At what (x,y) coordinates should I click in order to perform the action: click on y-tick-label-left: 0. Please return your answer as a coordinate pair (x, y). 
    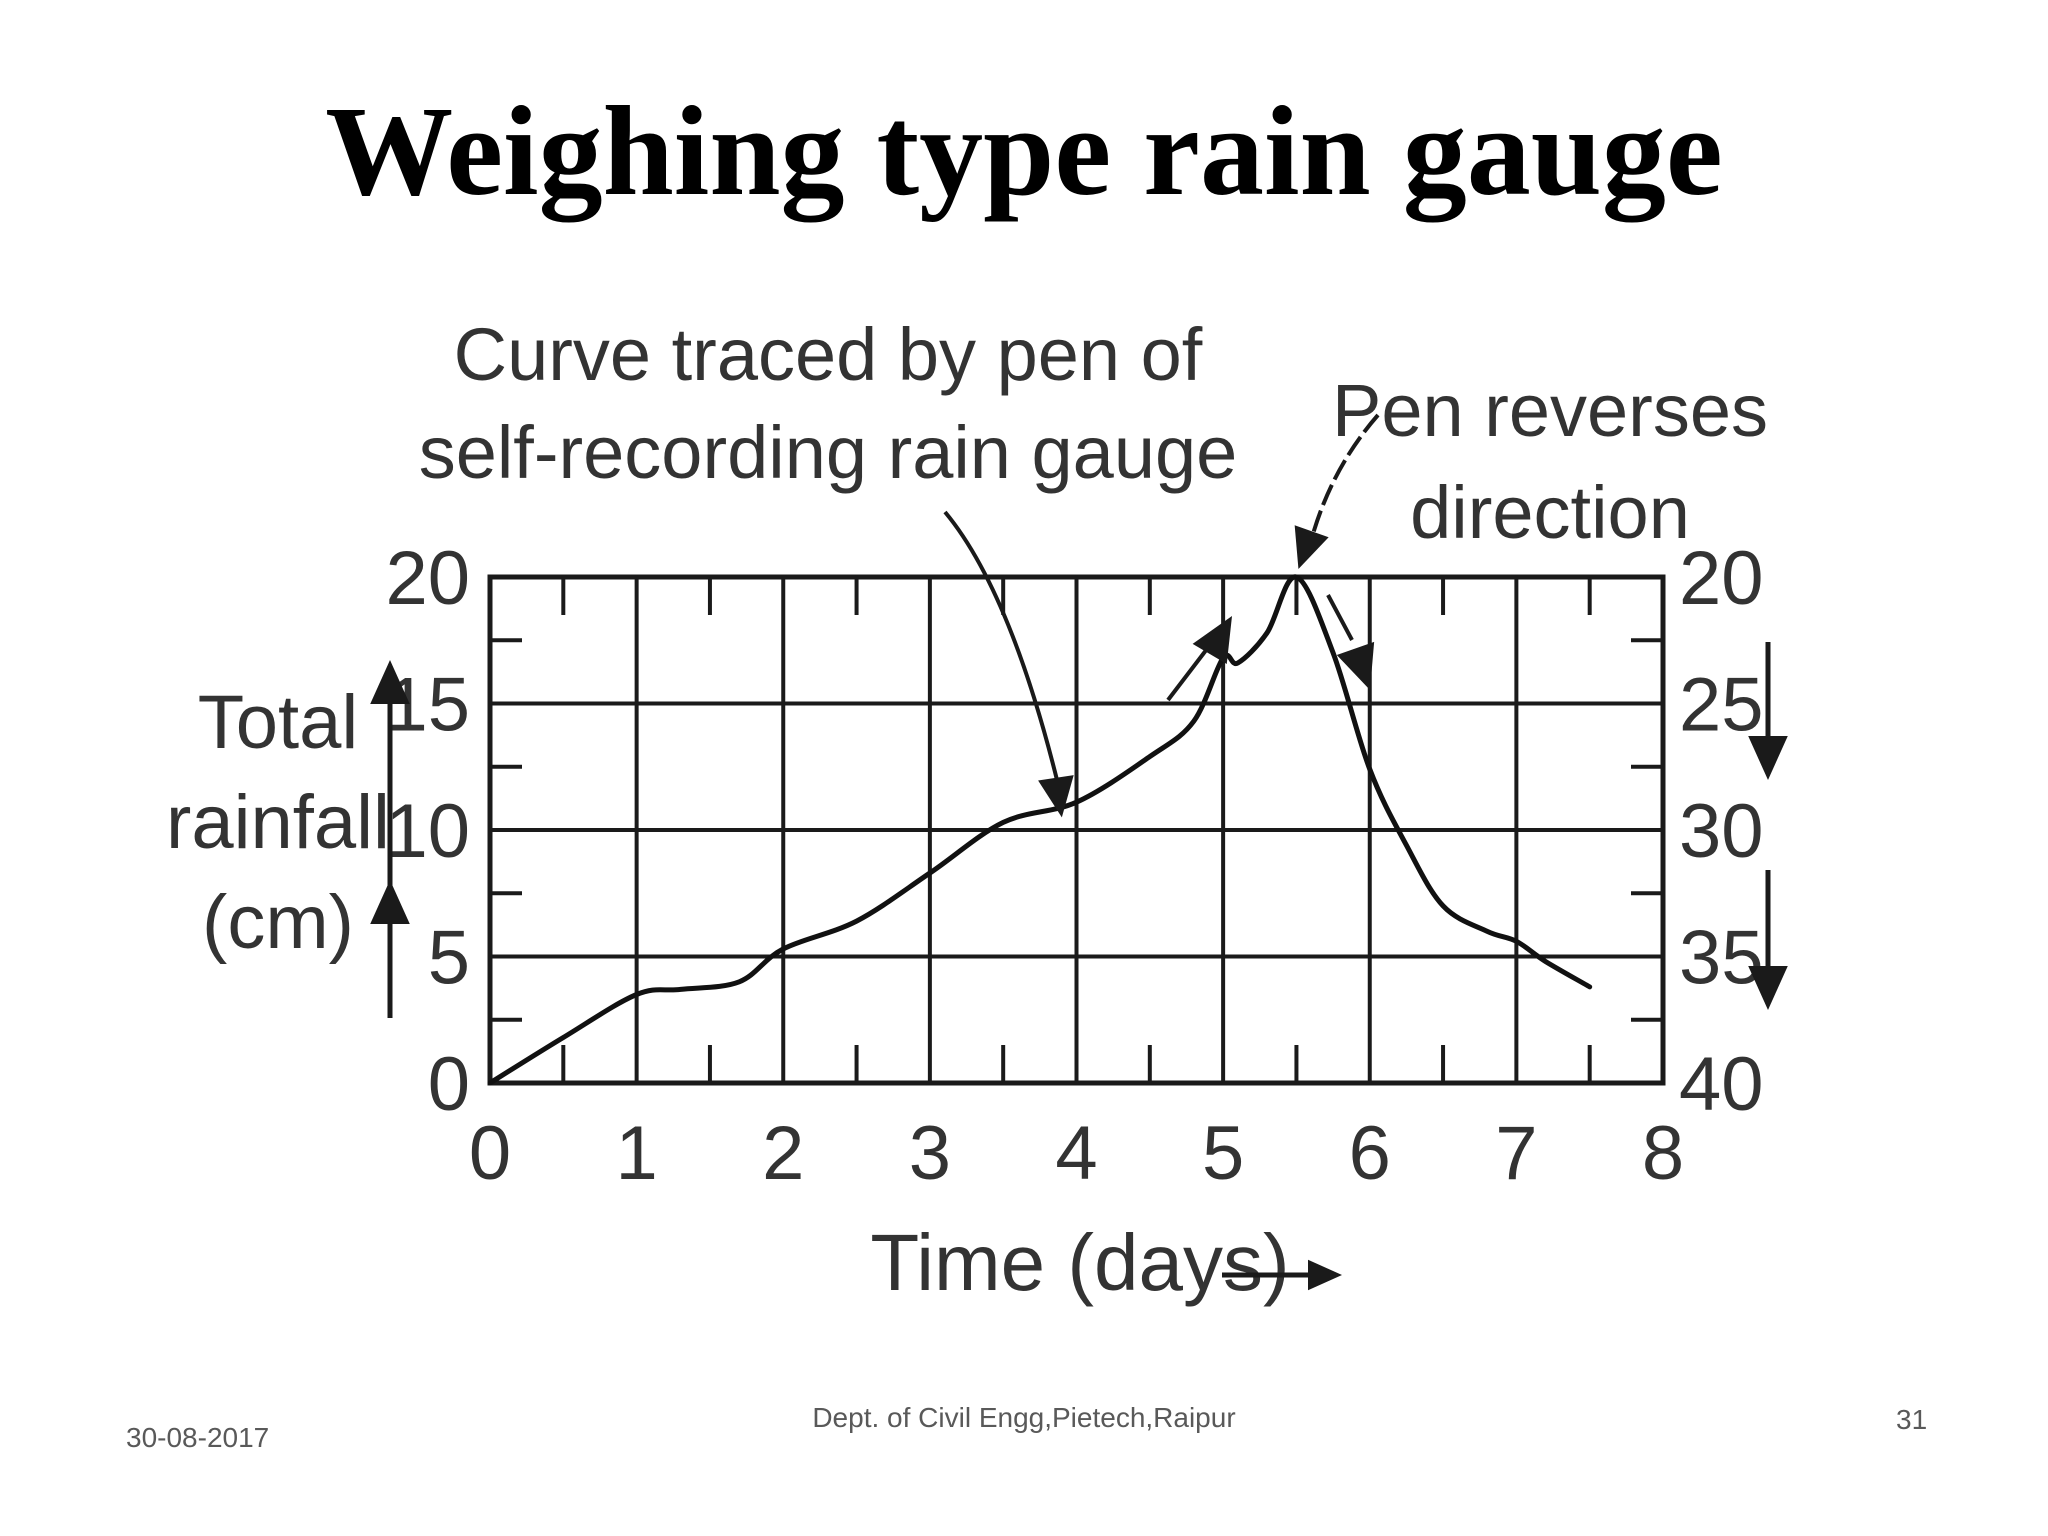
    Looking at the image, I should click on (449, 1084).